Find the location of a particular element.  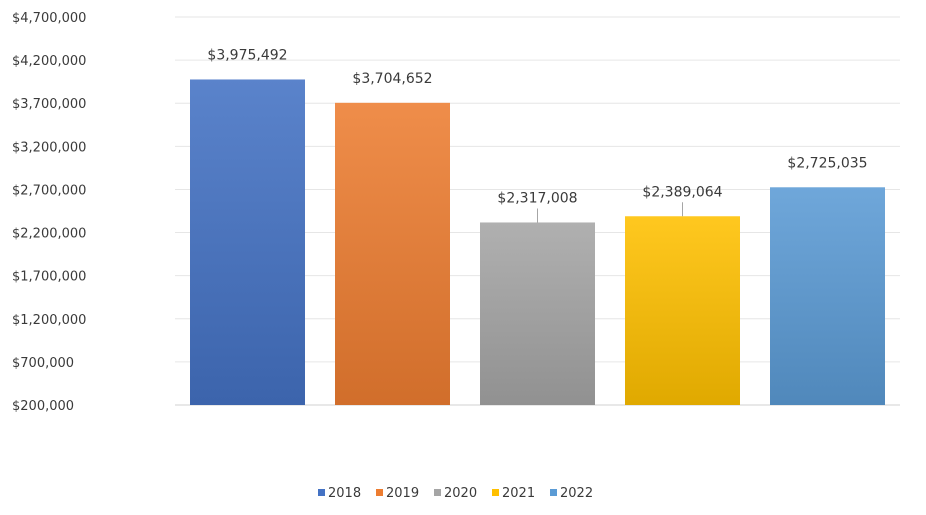

y-tick-label: $1,200,000 is located at coordinates (49, 320).